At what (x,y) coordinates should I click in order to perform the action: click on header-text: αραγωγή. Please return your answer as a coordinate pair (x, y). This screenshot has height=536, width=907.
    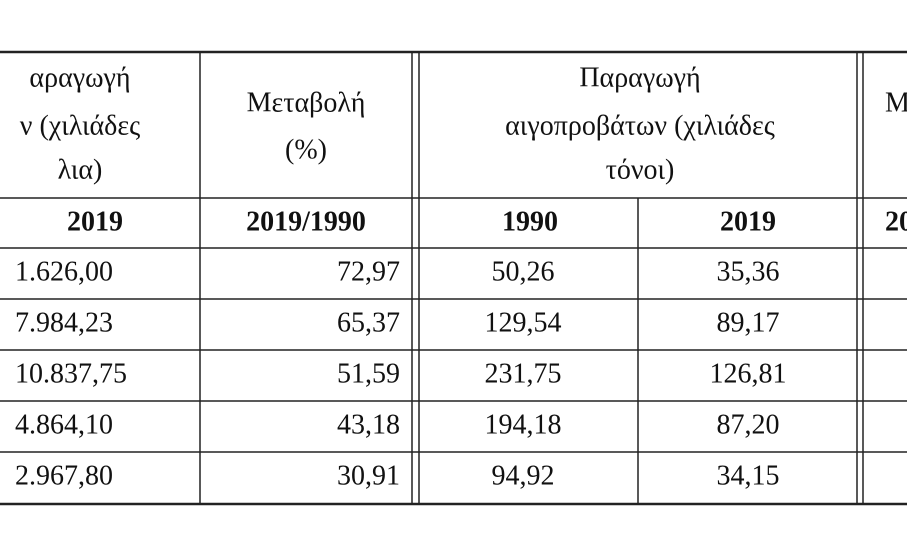
    Looking at the image, I should click on (79, 77).